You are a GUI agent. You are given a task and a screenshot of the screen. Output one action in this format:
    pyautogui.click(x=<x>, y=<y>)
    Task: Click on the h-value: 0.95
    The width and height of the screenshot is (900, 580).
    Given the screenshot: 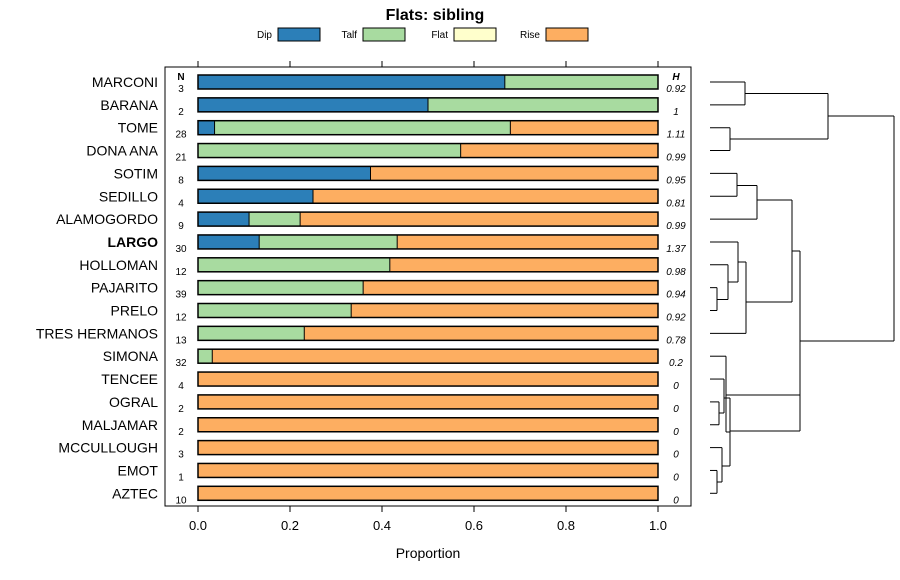 What is the action you would take?
    pyautogui.click(x=676, y=180)
    